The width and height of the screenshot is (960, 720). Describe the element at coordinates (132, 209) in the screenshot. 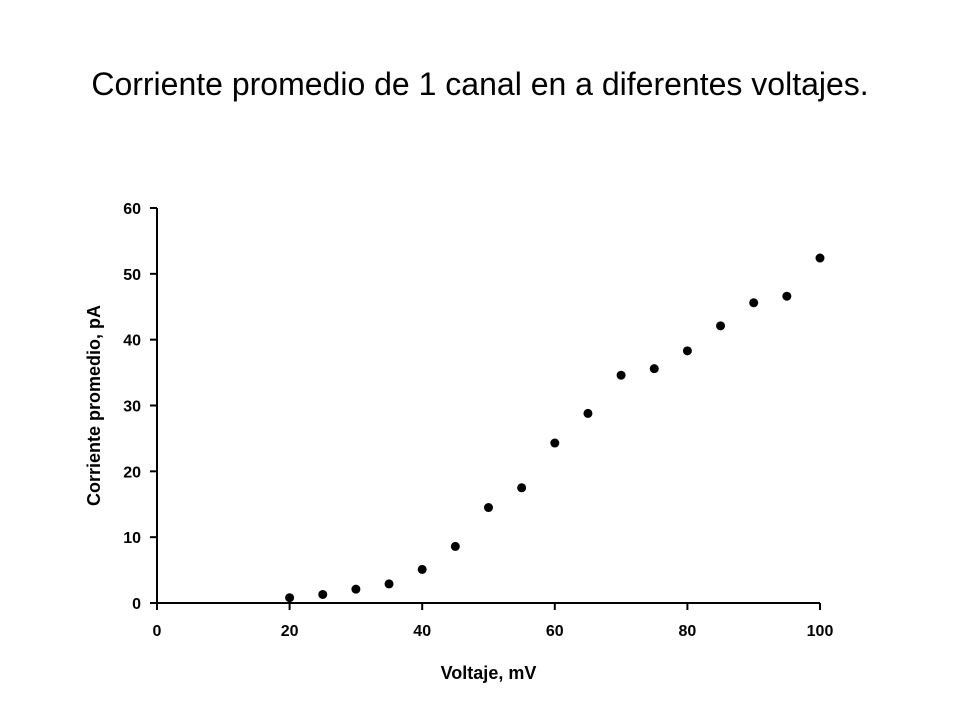

I see `y-tick-label: 60` at that location.